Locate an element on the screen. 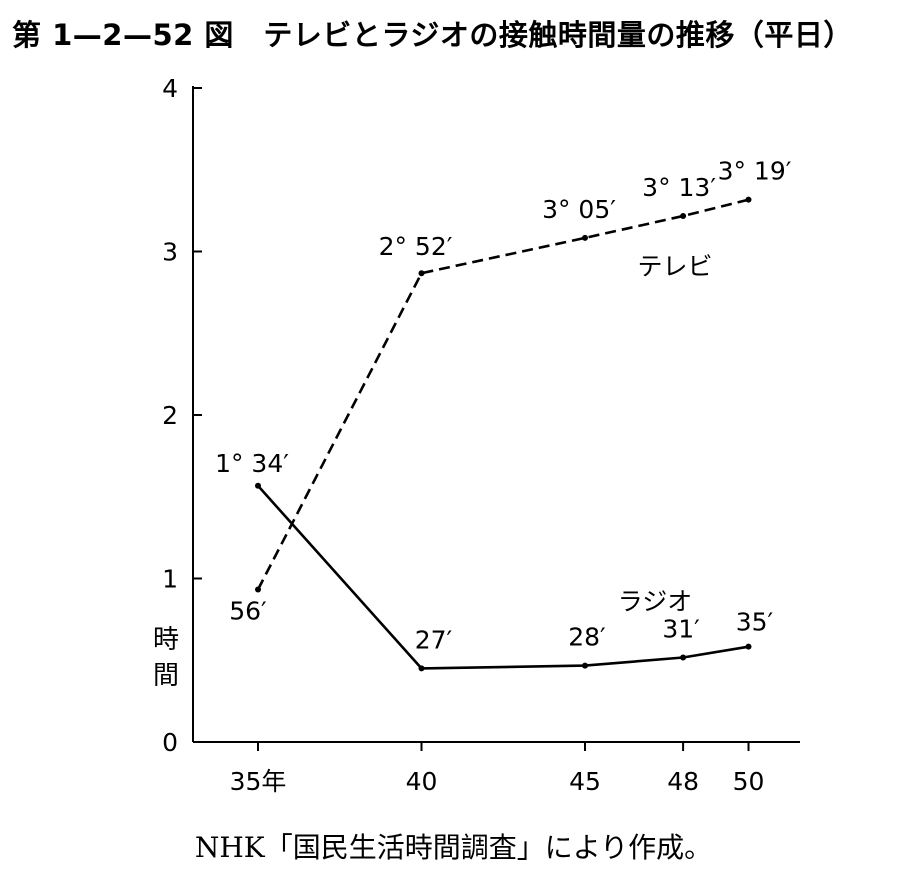 The width and height of the screenshot is (907, 873). y-tick-label: 0 is located at coordinates (170, 742).